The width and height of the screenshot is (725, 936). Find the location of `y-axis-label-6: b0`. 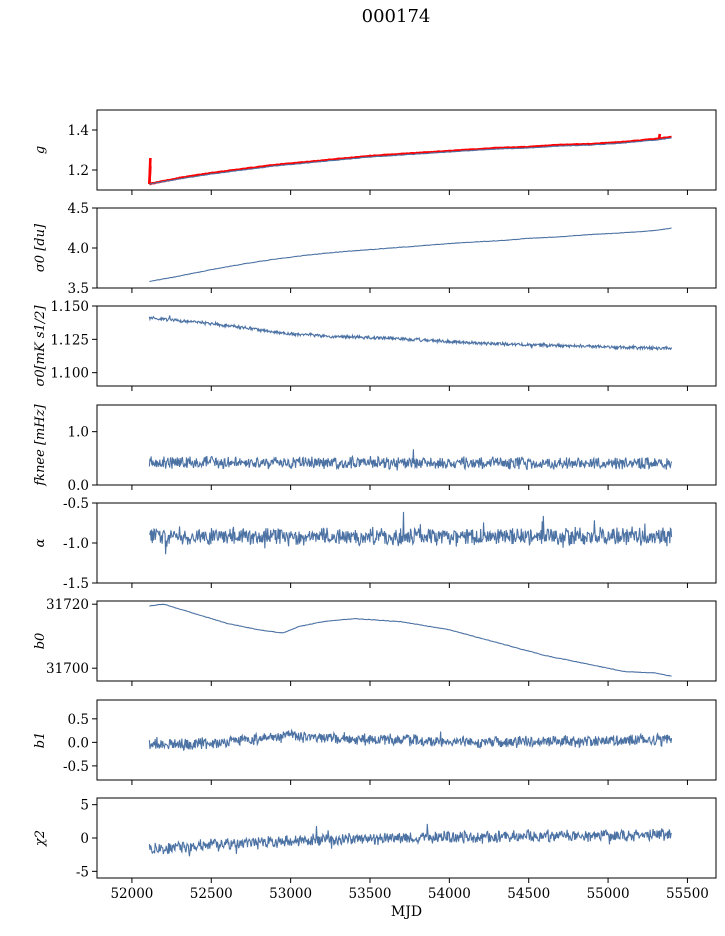

y-axis-label-6: b0 is located at coordinates (40, 641).